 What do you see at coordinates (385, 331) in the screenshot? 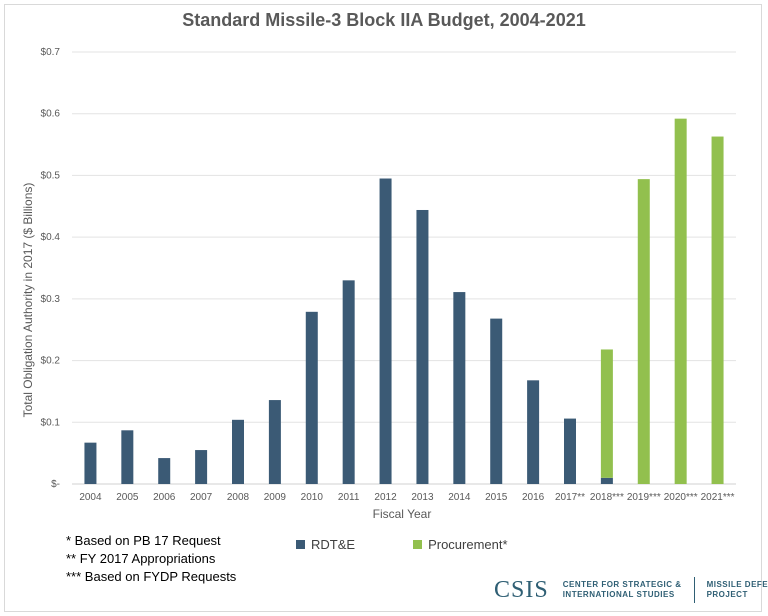
I see `bar-rdt-e-2012` at bounding box center [385, 331].